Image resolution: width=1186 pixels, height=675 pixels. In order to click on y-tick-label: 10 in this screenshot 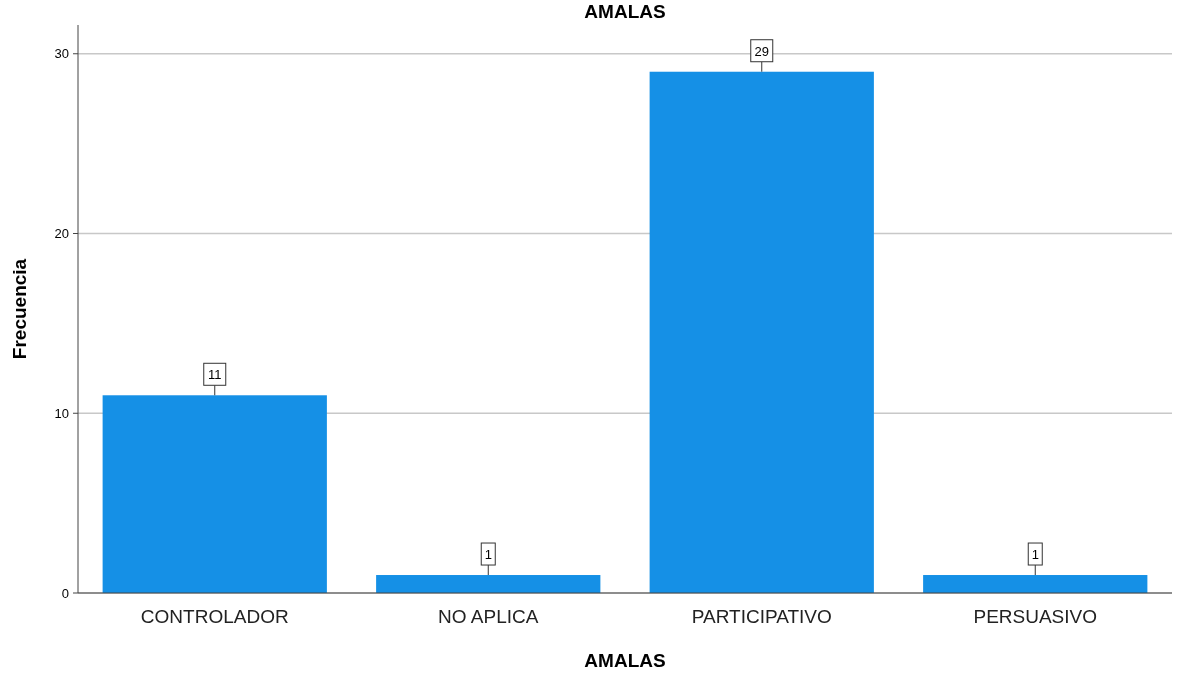, I will do `click(61, 413)`.